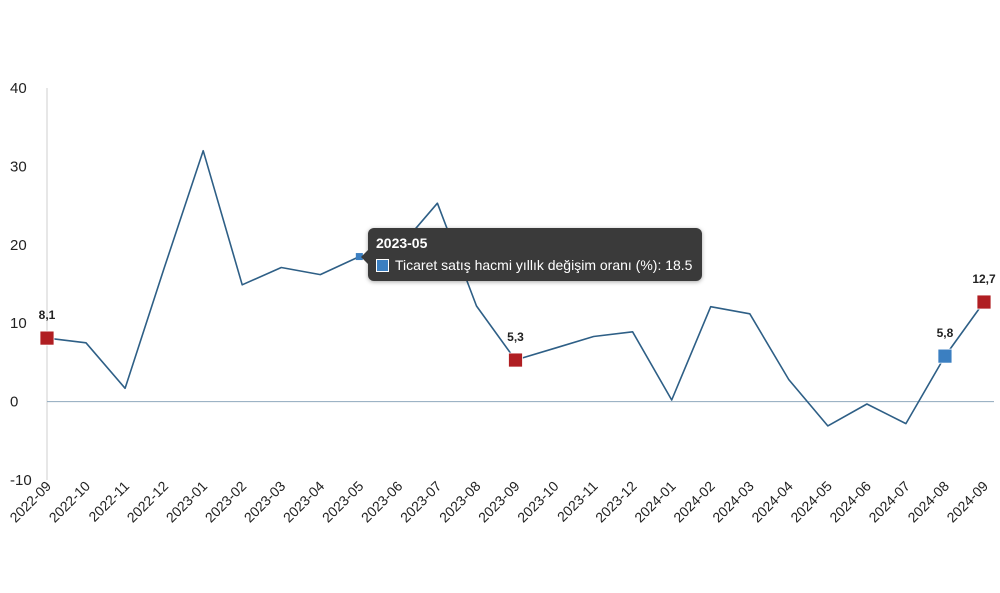 This screenshot has height=593, width=1000. I want to click on x-tick-label: 2023-12, so click(616, 502).